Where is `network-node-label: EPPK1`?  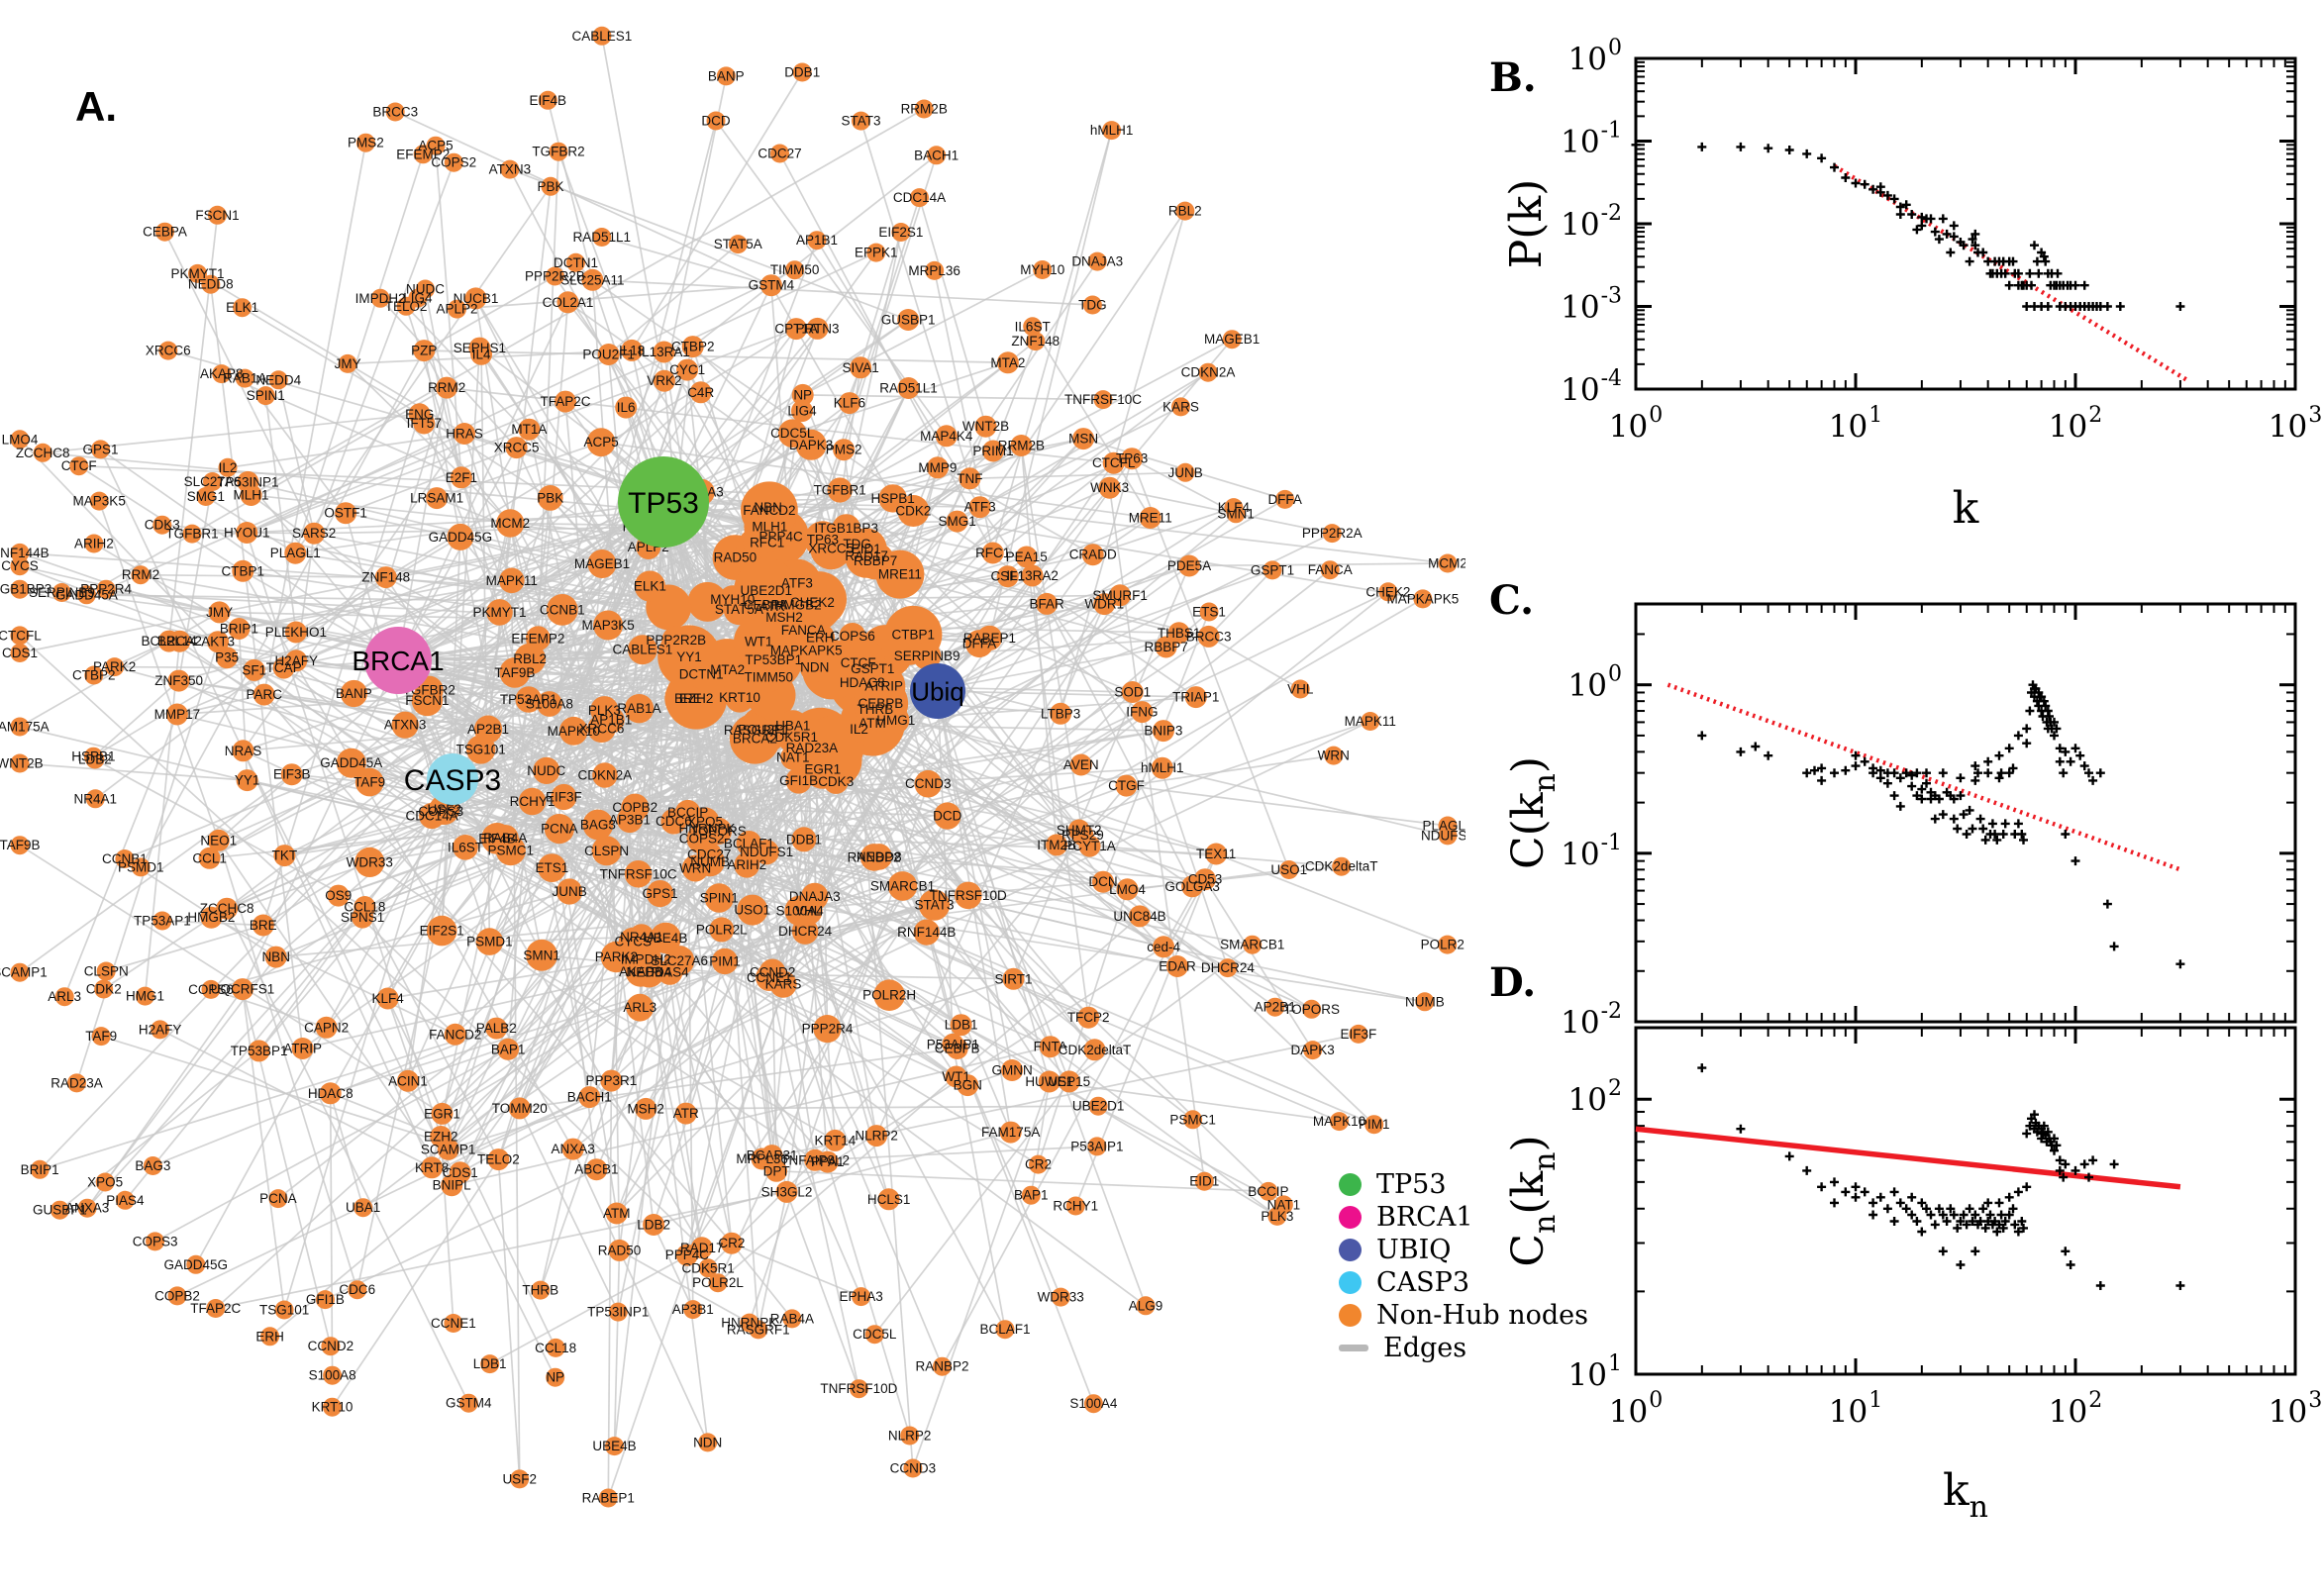 network-node-label: EPPK1 is located at coordinates (876, 253).